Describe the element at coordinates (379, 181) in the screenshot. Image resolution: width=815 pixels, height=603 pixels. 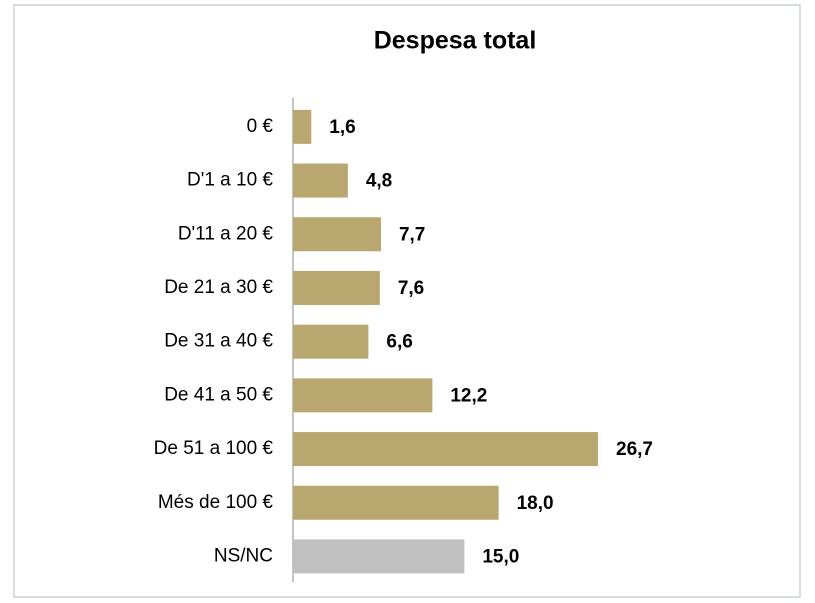
I see `value-label: 4,8` at that location.